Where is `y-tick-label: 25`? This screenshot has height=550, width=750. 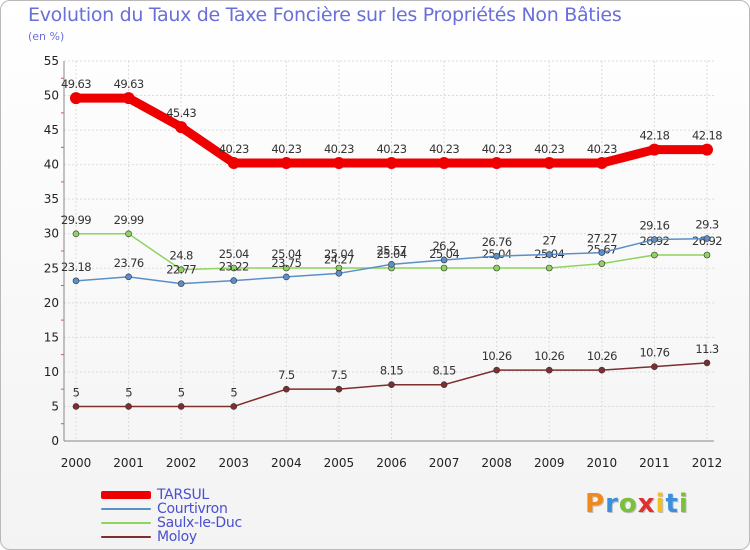
y-tick-label: 25 is located at coordinates (51, 268).